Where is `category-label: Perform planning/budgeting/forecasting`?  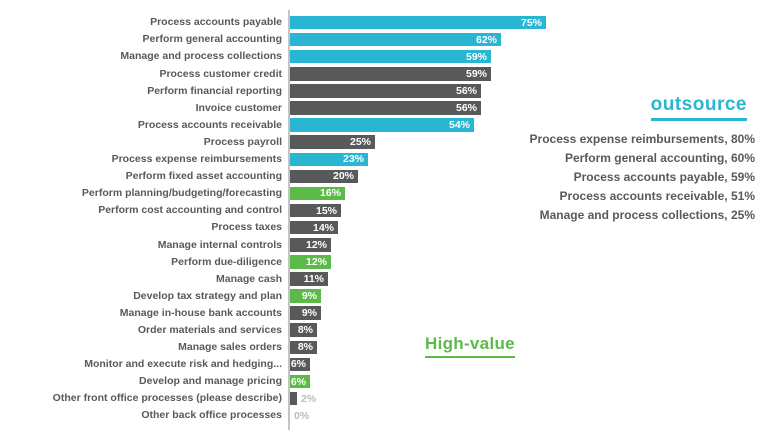
category-label: Perform planning/budgeting/forecasting is located at coordinates (181, 193).